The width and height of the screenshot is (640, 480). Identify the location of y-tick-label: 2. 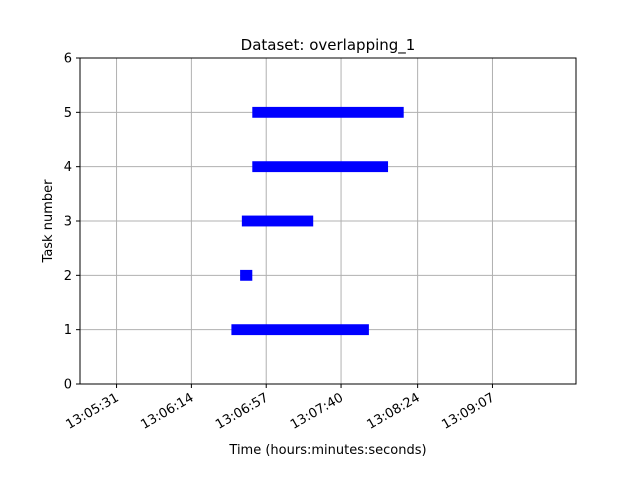
(68, 276).